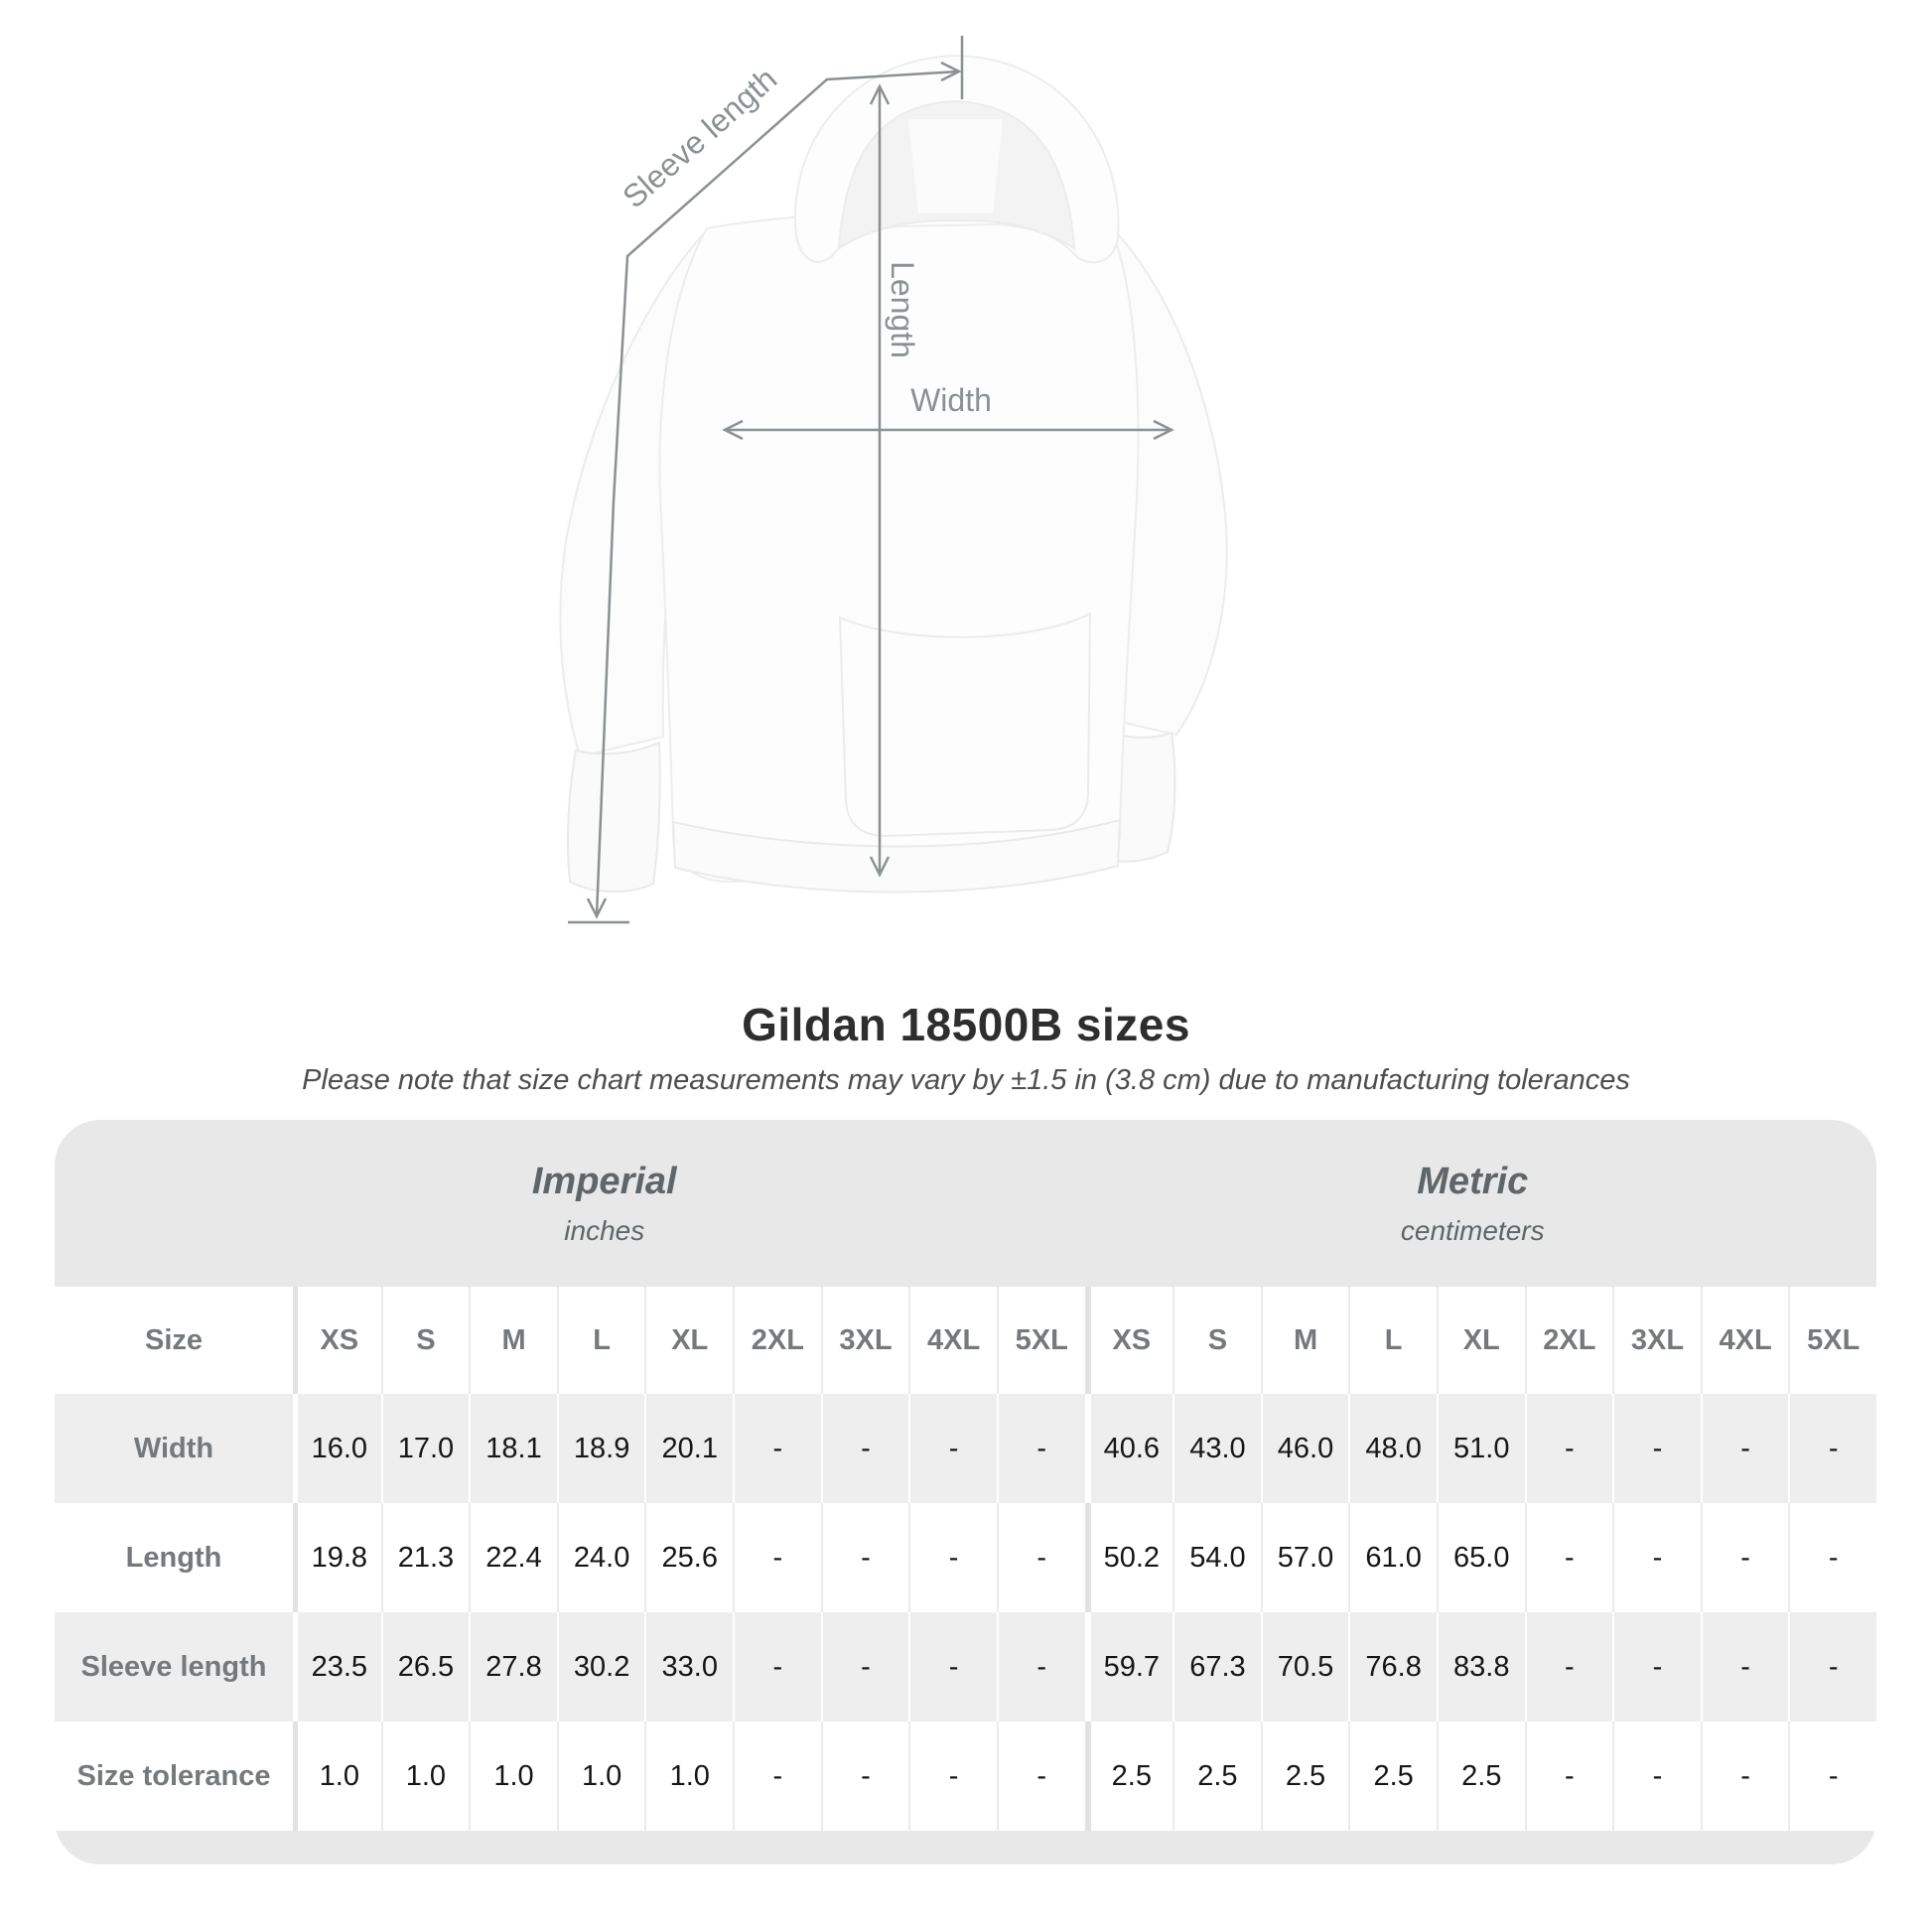  What do you see at coordinates (1217, 1448) in the screenshot?
I see `size-value-cell: 43.0` at bounding box center [1217, 1448].